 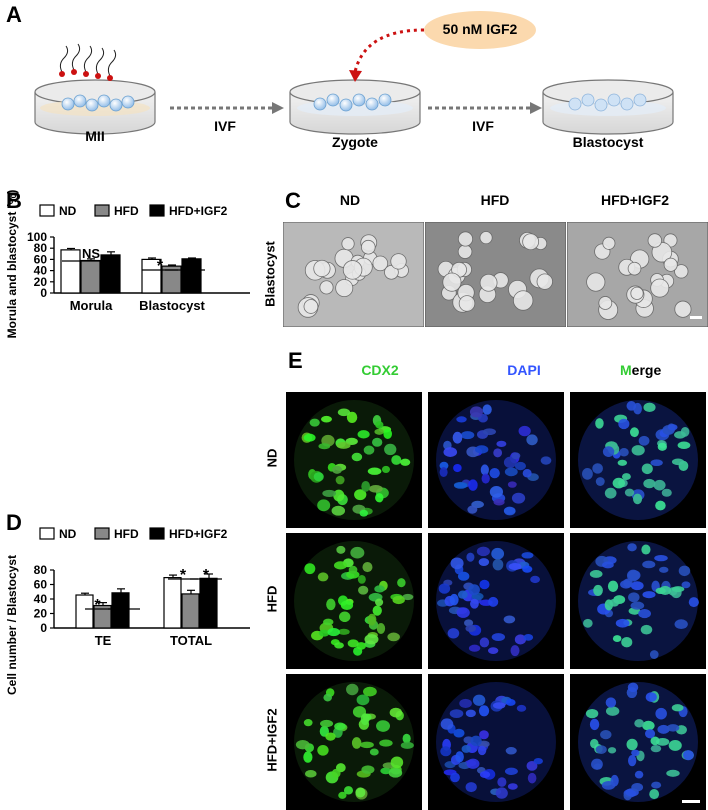 I want to click on arrow-label-ivf-2: IVF, so click(x=483, y=126).